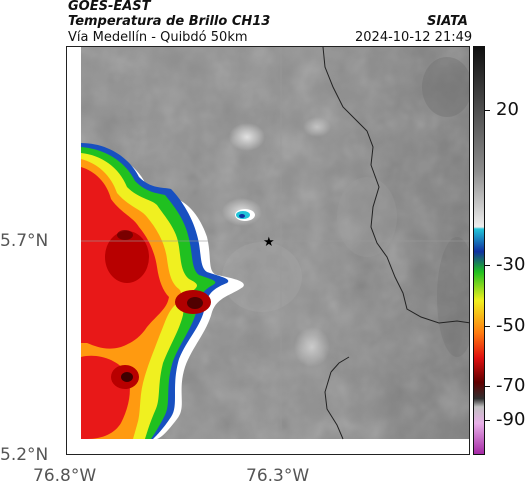 Image resolution: width=526 pixels, height=491 pixels. I want to click on colorbar-label-20: 20, so click(507, 109).